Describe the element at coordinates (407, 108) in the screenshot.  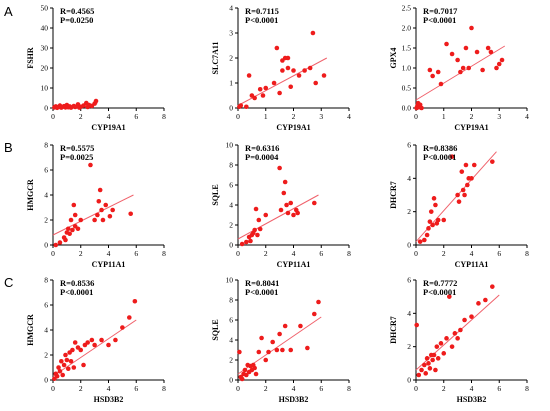
I see `y-tick-label: 0.0` at that location.